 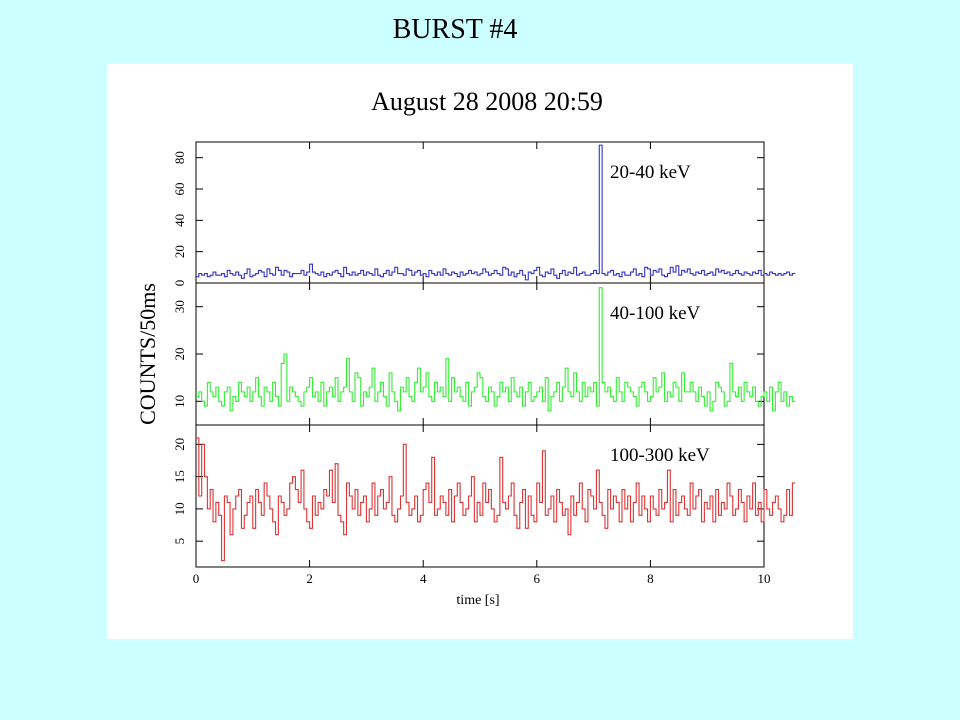 What do you see at coordinates (179, 157) in the screenshot?
I see `y-tick-label: 80` at bounding box center [179, 157].